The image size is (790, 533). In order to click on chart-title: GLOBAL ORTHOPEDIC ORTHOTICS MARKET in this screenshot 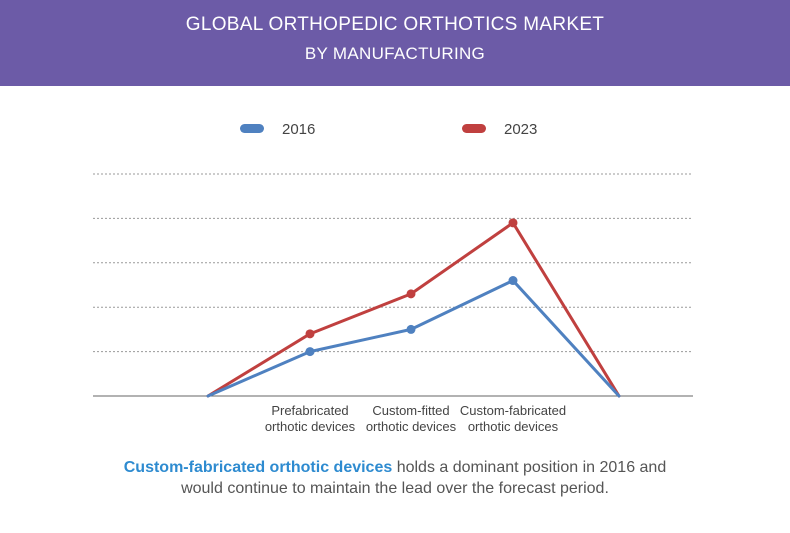, I will do `click(395, 24)`.